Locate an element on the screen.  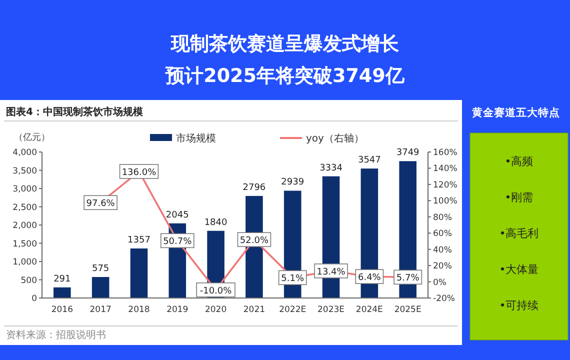
data-label: 3334 is located at coordinates (331, 168).